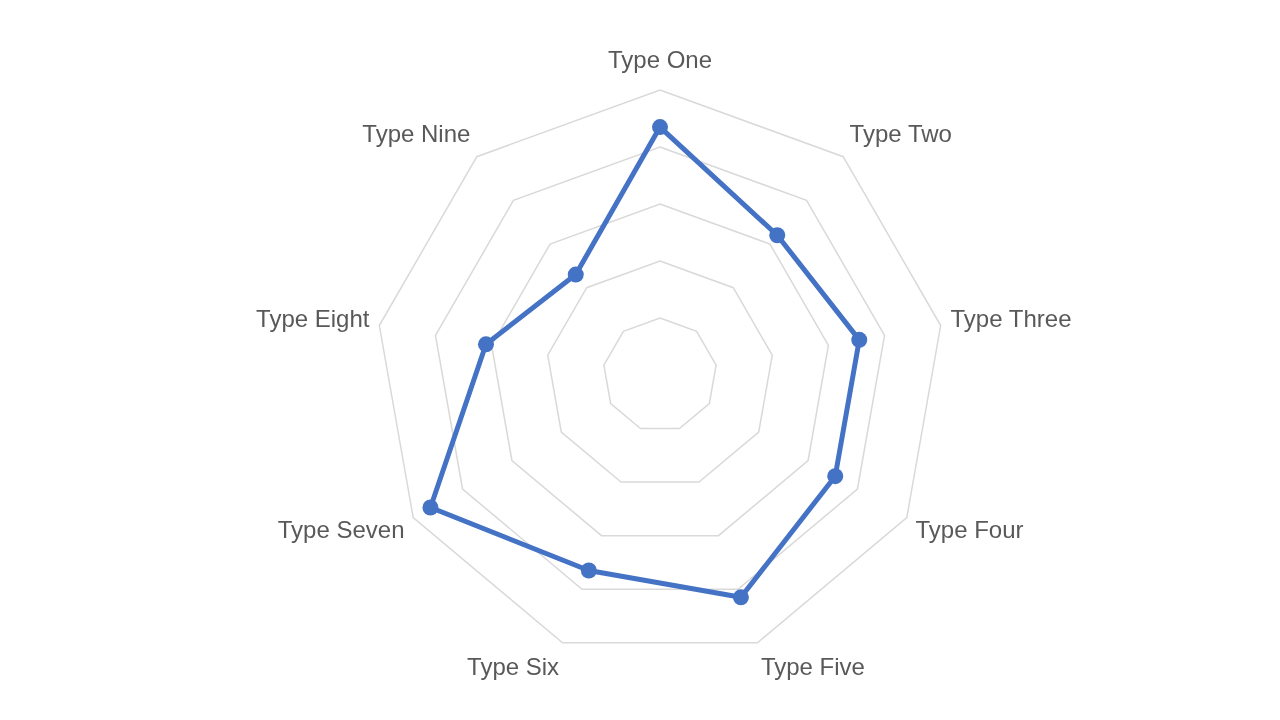 The width and height of the screenshot is (1280, 720). I want to click on spoke-label: Type Nine, so click(416, 133).